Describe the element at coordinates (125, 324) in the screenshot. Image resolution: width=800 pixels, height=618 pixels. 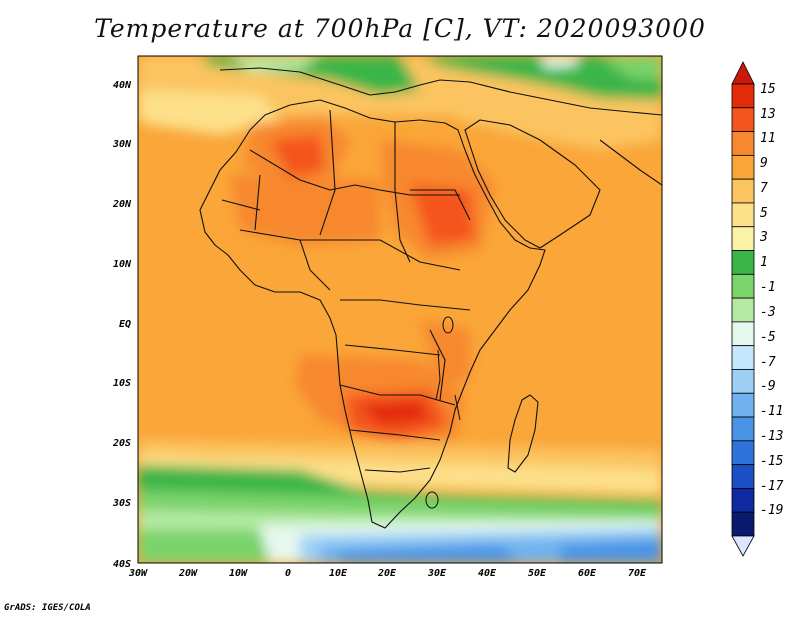
I see `lat-label: EQ` at that location.